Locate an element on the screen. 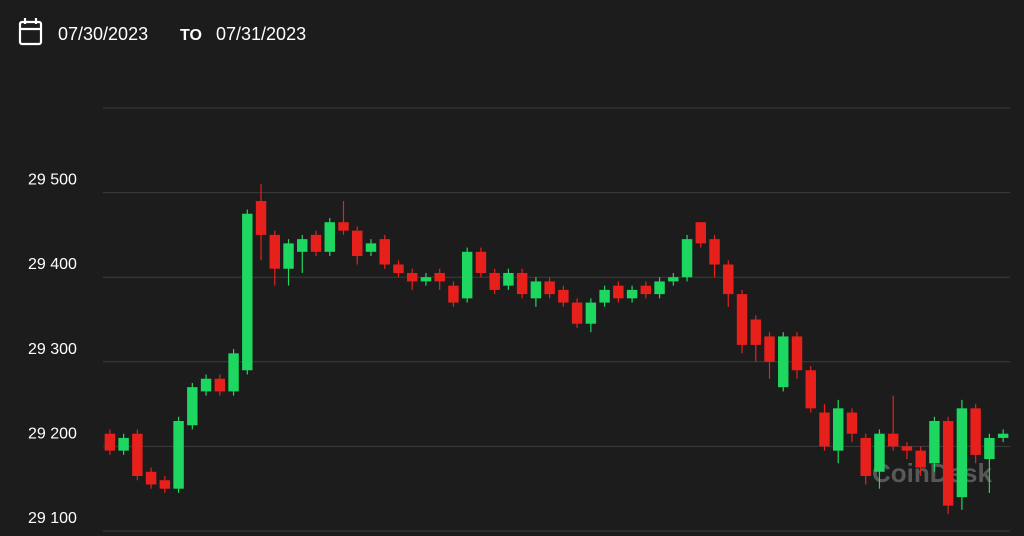  y-tick-label: 29 100 is located at coordinates (52, 518).